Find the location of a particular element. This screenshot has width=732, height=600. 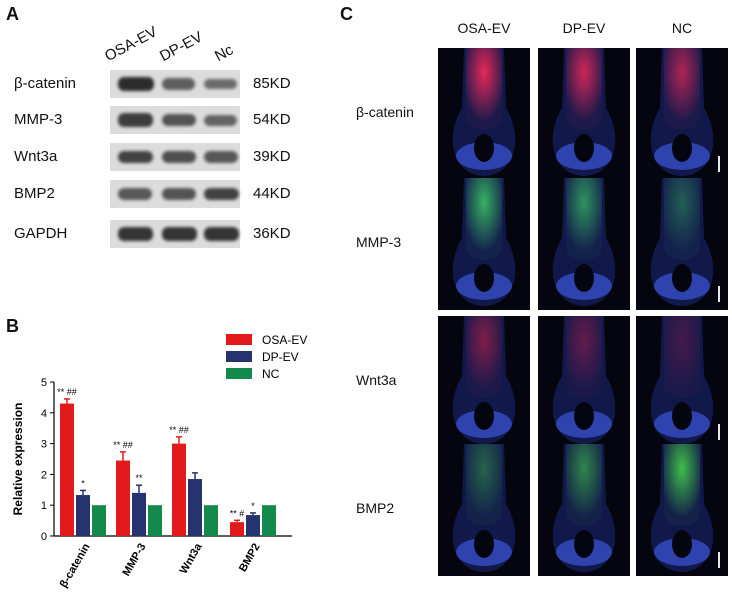

y-tick-label: 1 is located at coordinates (44, 506).